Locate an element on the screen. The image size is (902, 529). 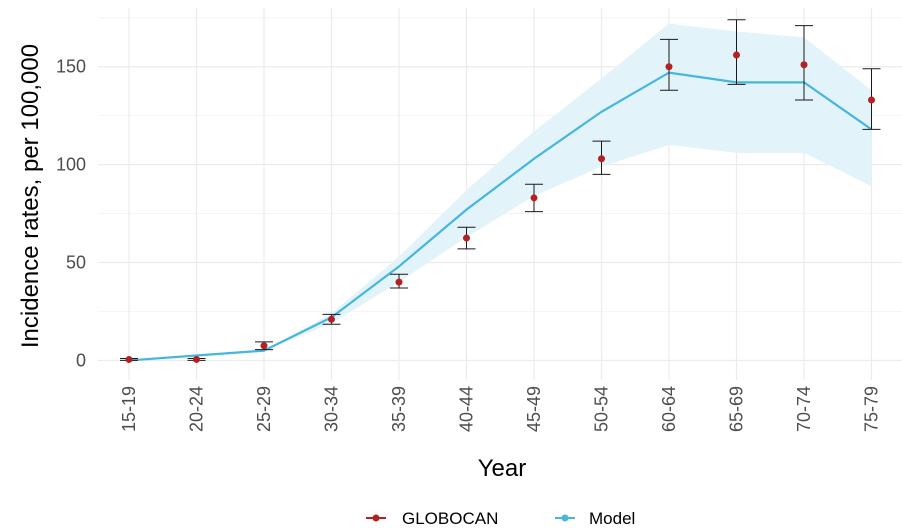
y-tick-label: 100 is located at coordinates (71, 165).